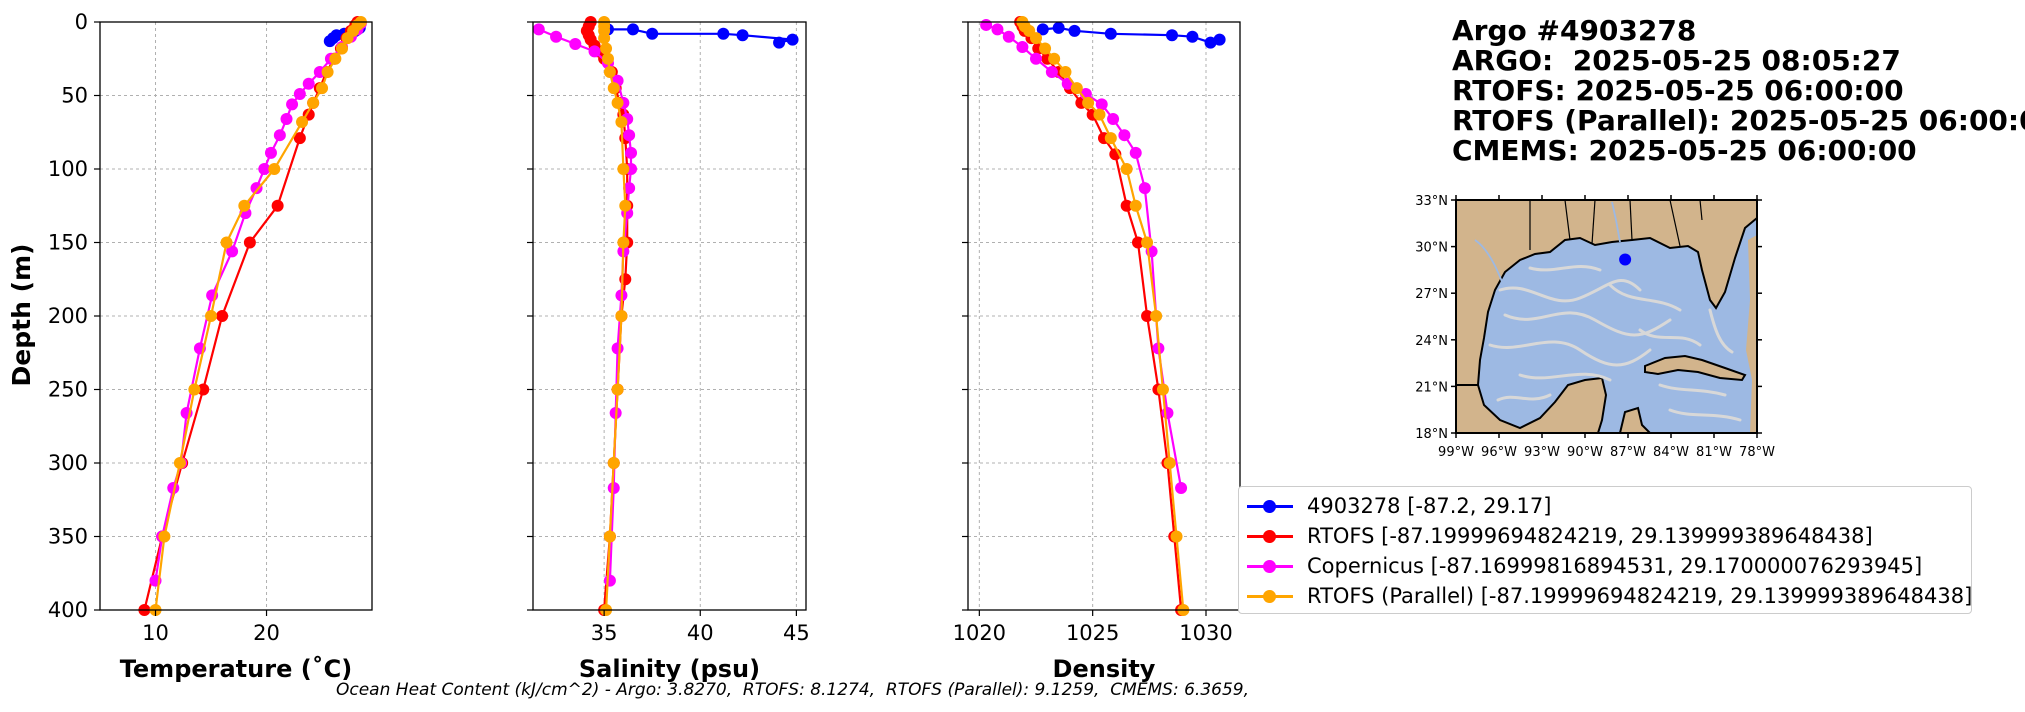 This screenshot has width=2025, height=712. What do you see at coordinates (68, 243) in the screenshot?
I see `y-tick-label: 150` at bounding box center [68, 243].